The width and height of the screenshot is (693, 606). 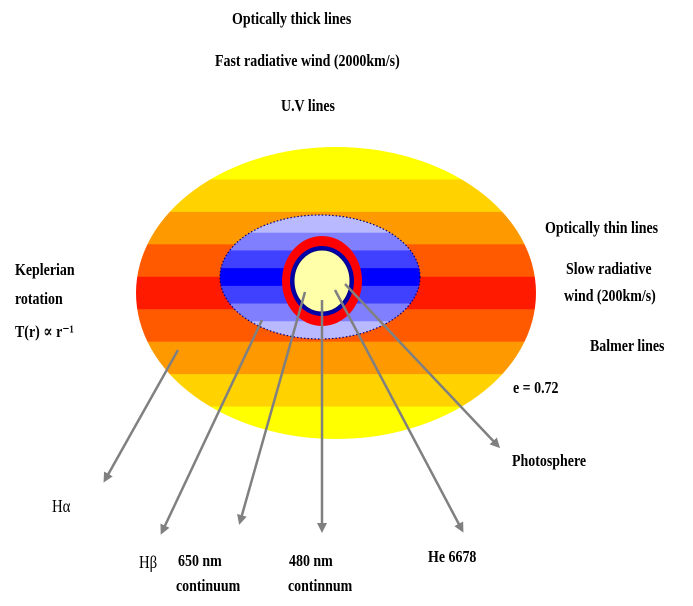 I want to click on arrow-he6678, so click(x=398, y=411).